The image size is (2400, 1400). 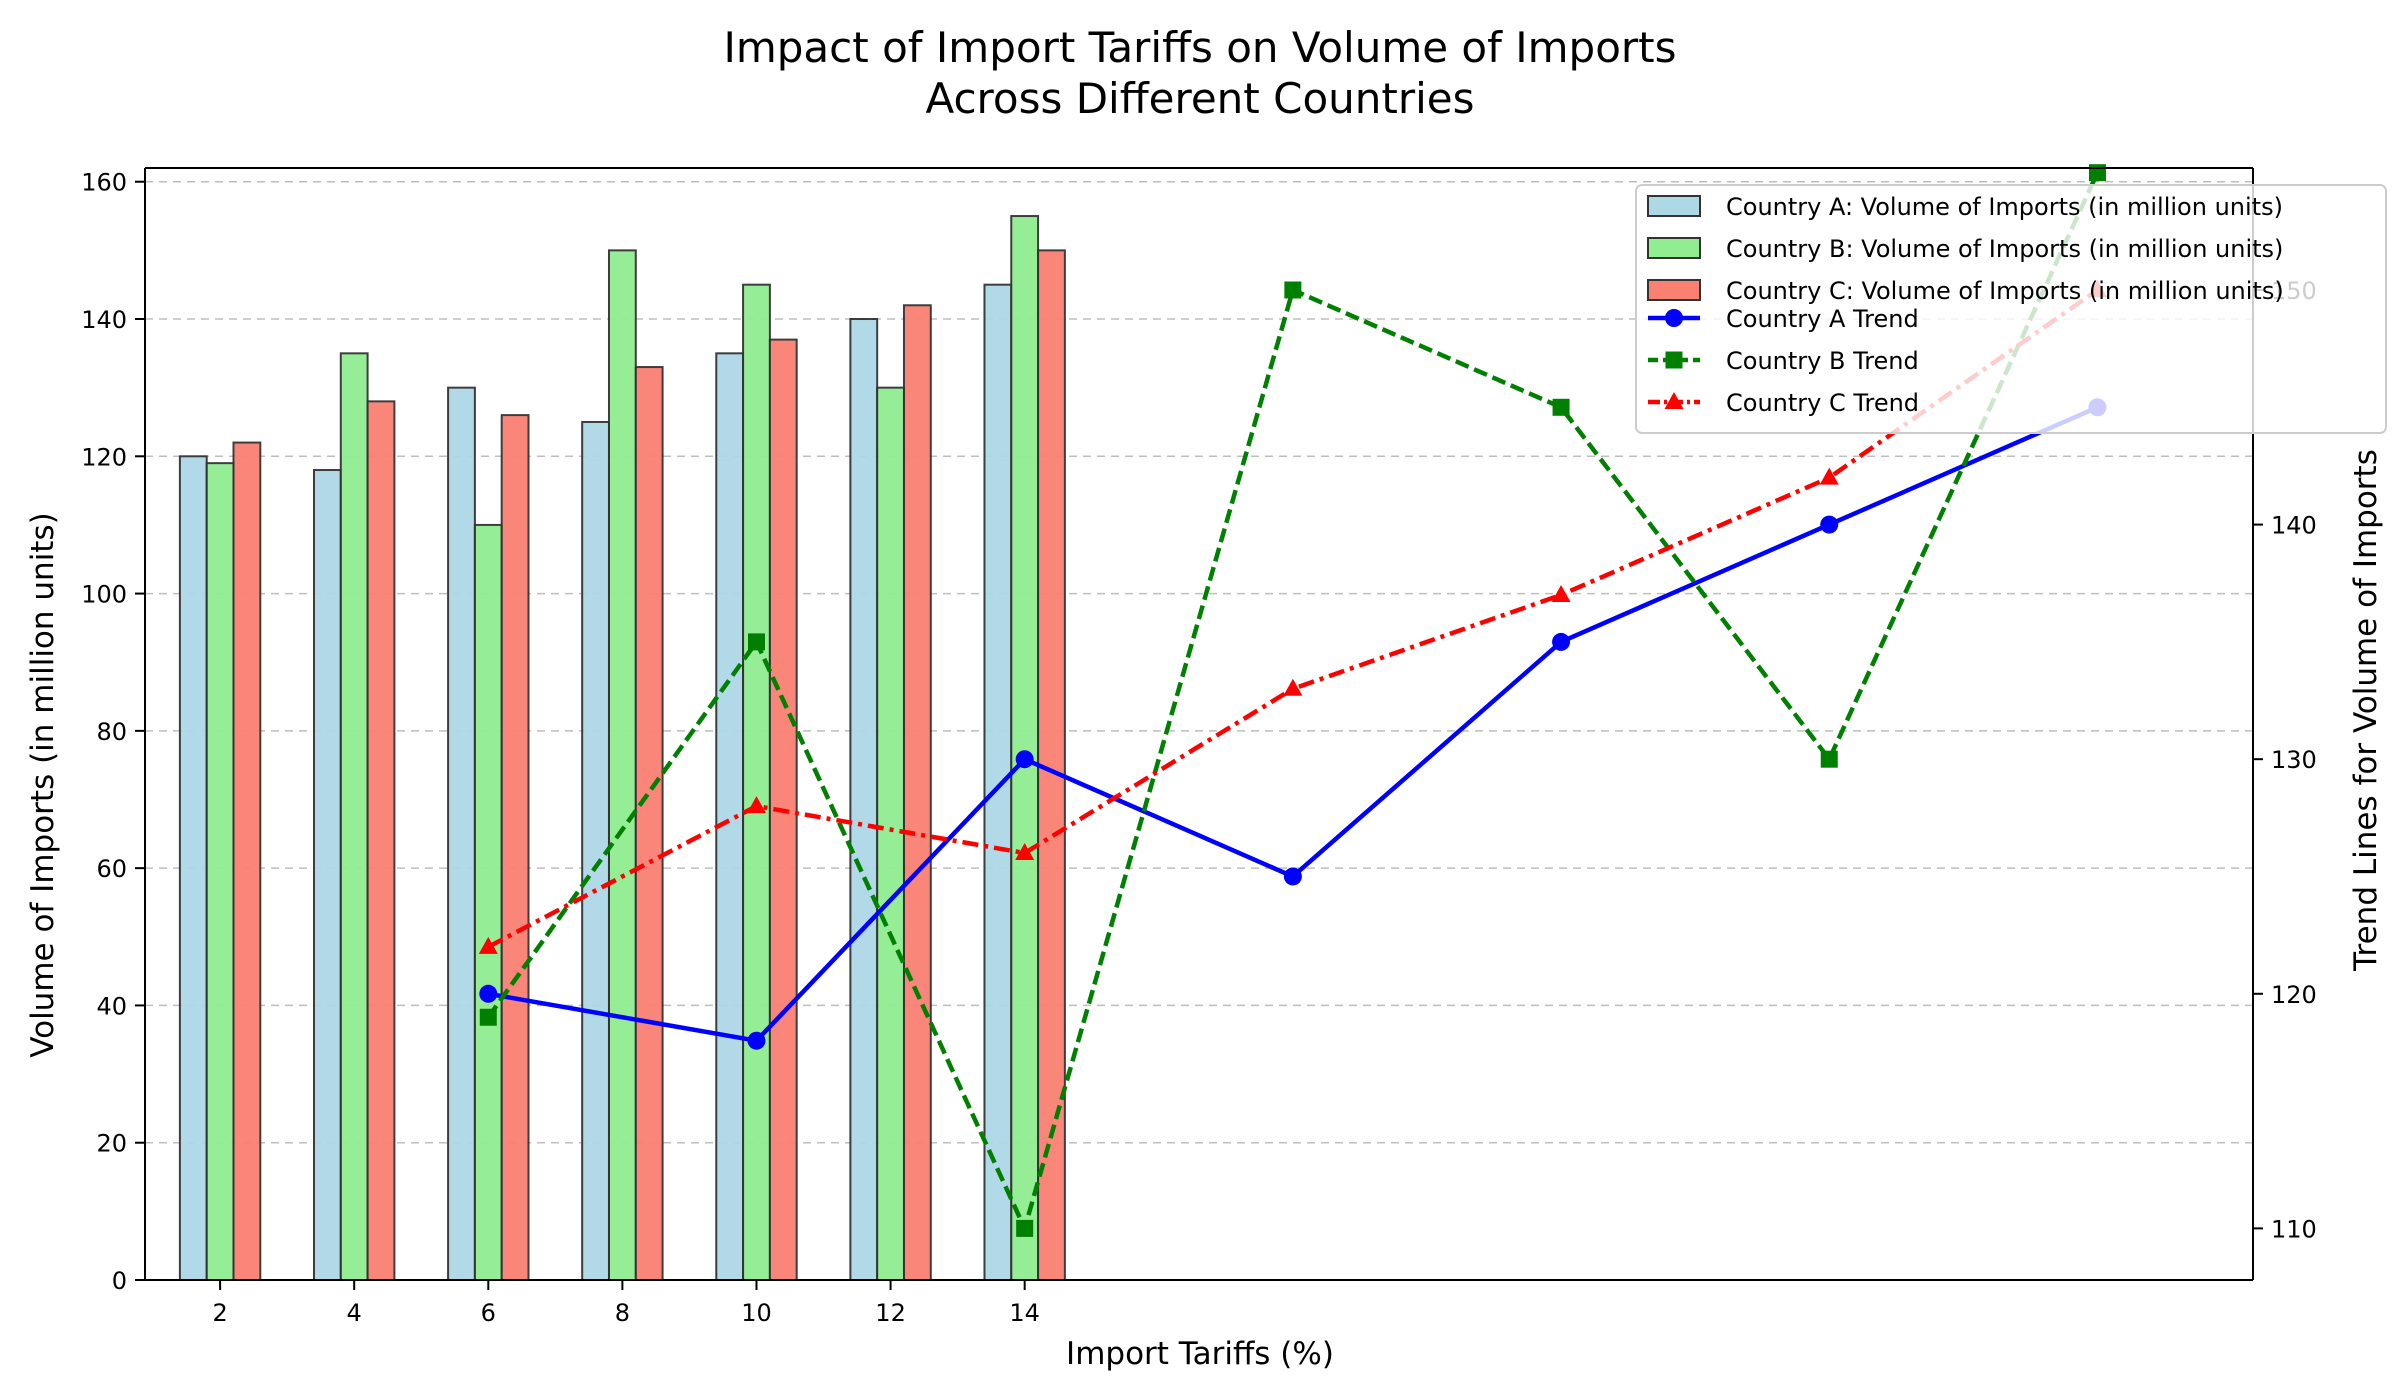 I want to click on y-tick-label: 140, so click(x=104, y=320).